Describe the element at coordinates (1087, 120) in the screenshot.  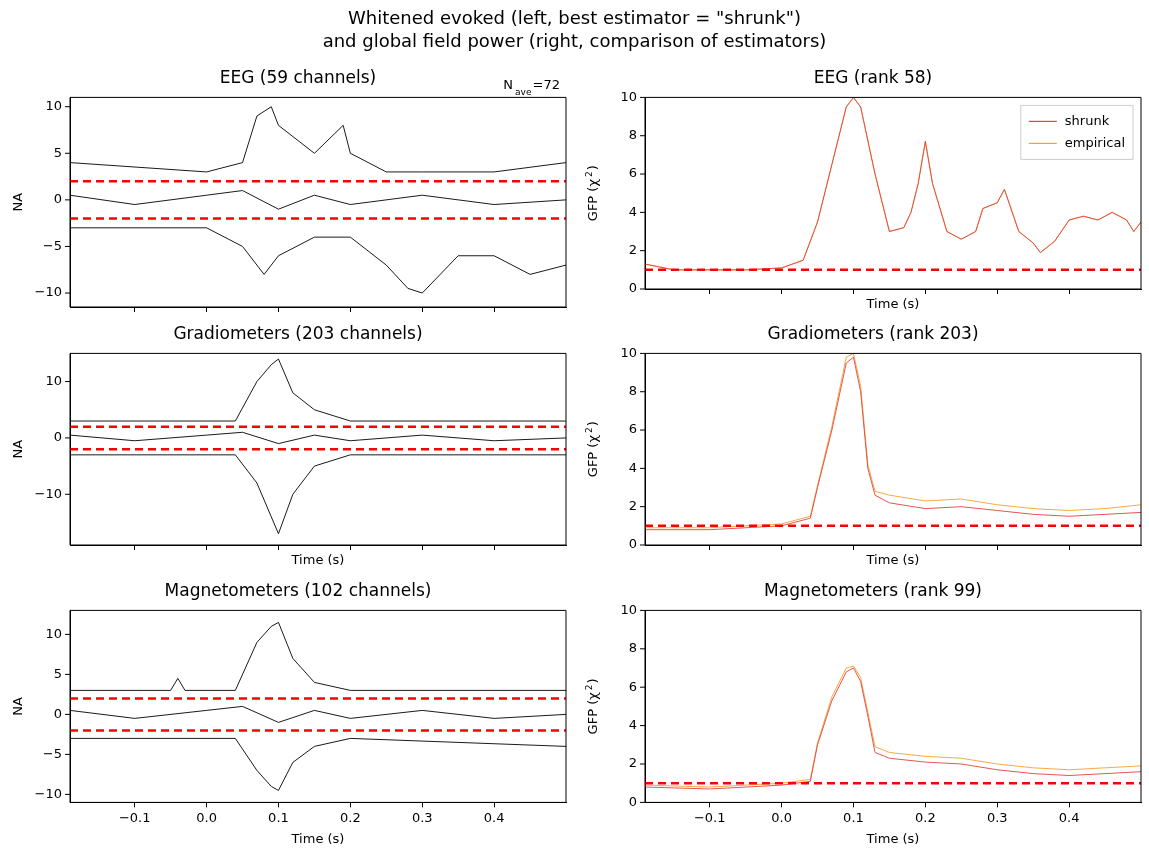
I see `legend-label: shrunk` at that location.